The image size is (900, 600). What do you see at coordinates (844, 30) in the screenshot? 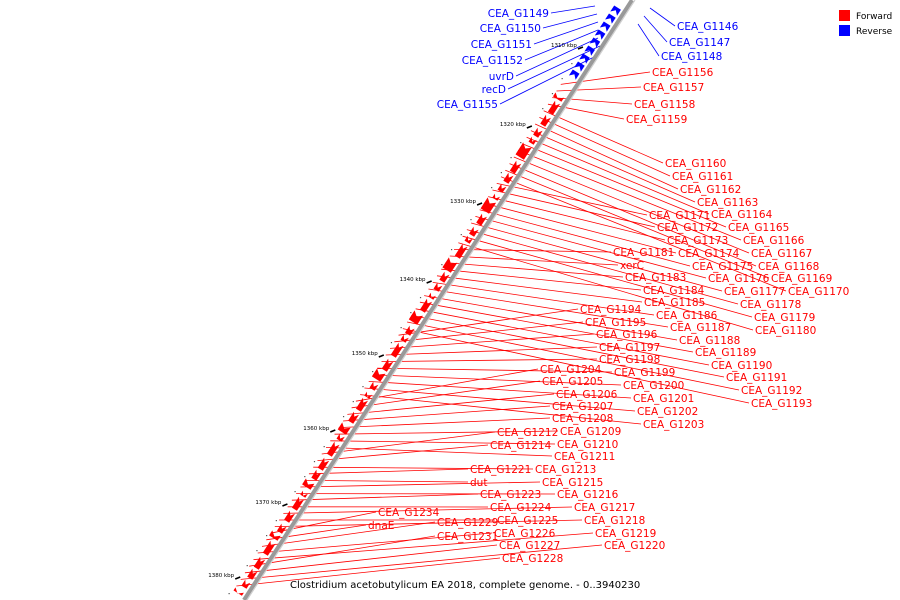
I see `legend-reverse-swatch` at bounding box center [844, 30].